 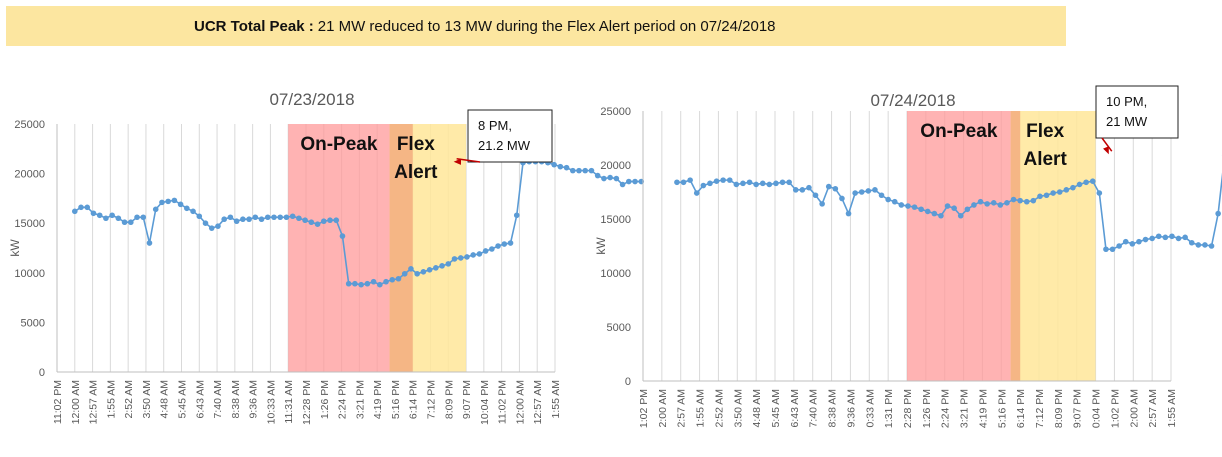 What do you see at coordinates (1106, 150) in the screenshot?
I see `callout-arrowhead` at bounding box center [1106, 150].